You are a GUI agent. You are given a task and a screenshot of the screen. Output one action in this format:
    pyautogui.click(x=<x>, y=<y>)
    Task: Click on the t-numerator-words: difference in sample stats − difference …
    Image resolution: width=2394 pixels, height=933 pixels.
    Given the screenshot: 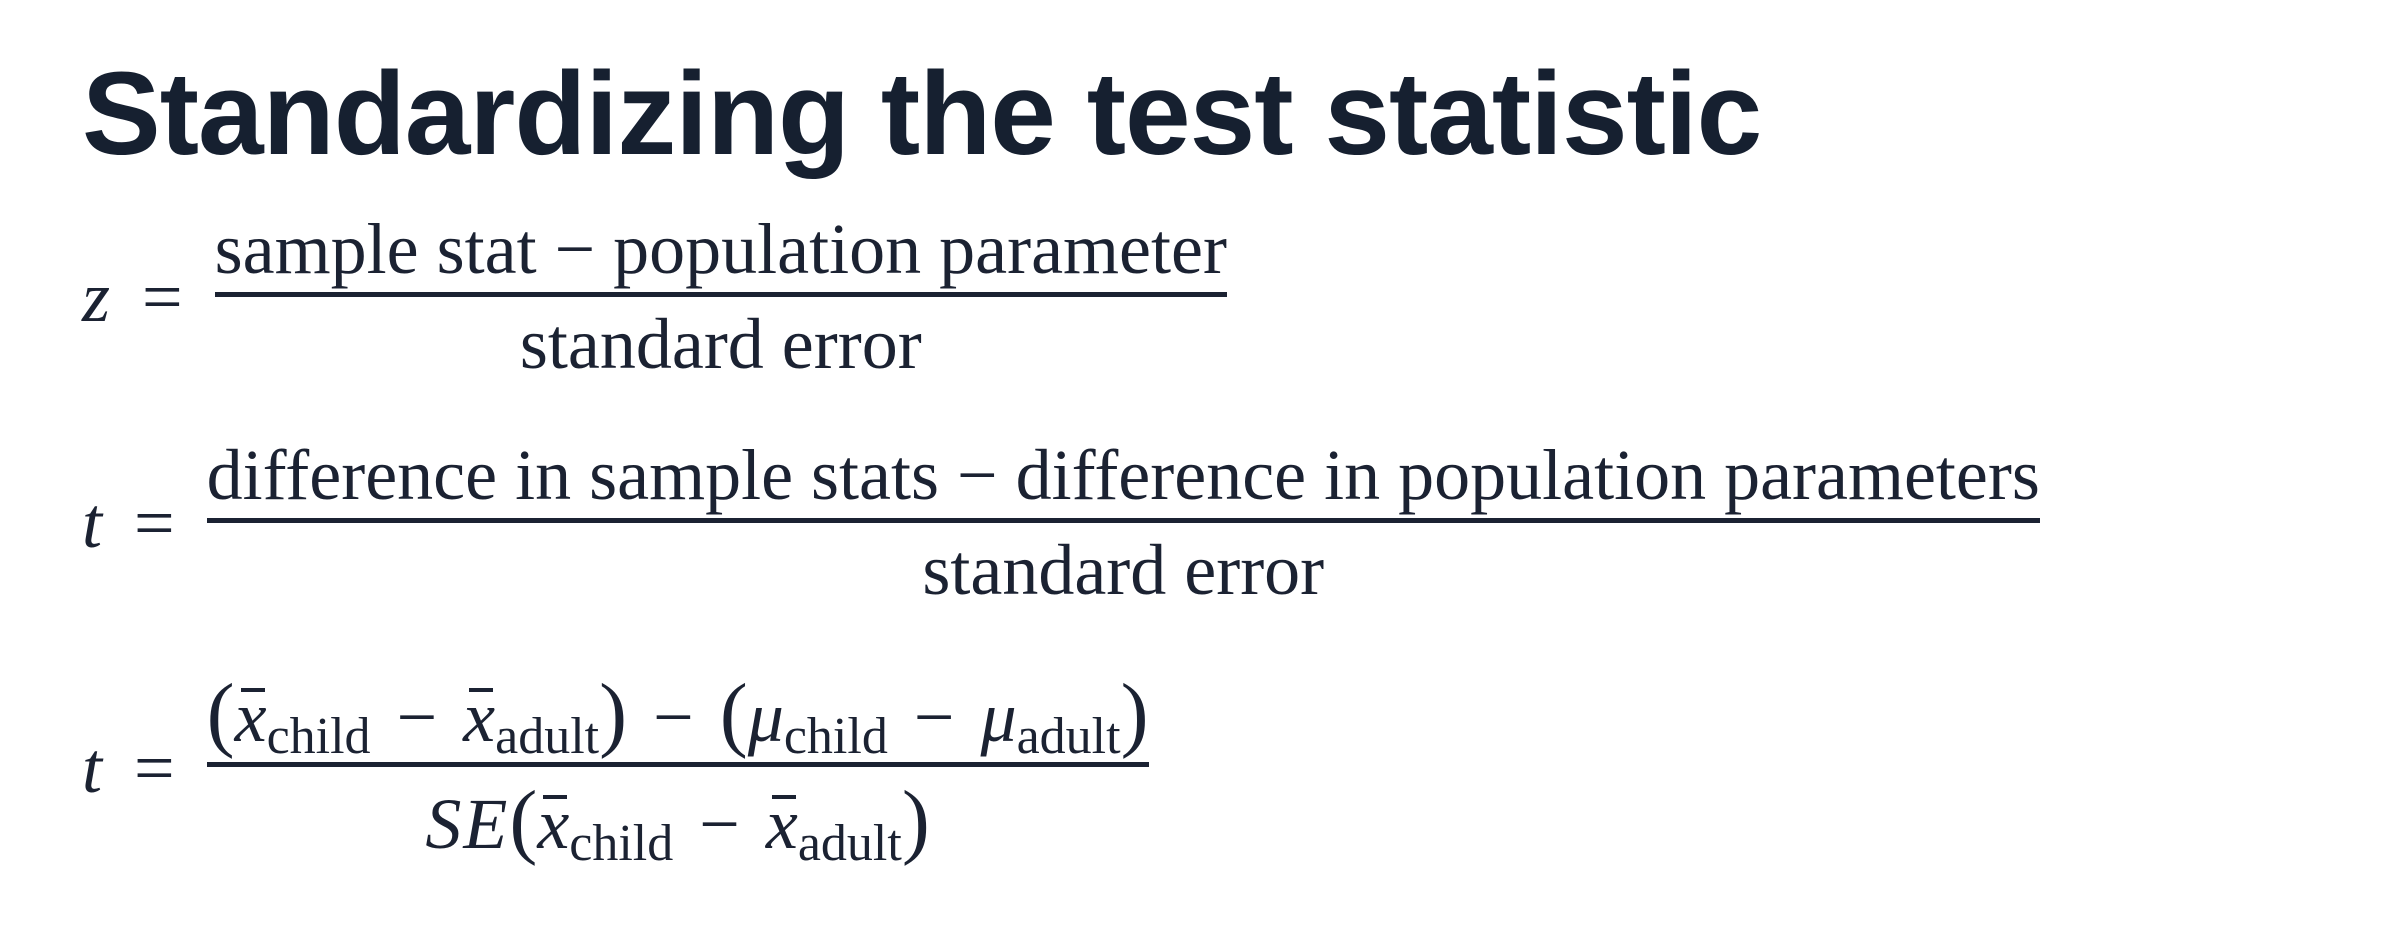 What is the action you would take?
    pyautogui.click(x=1123, y=475)
    